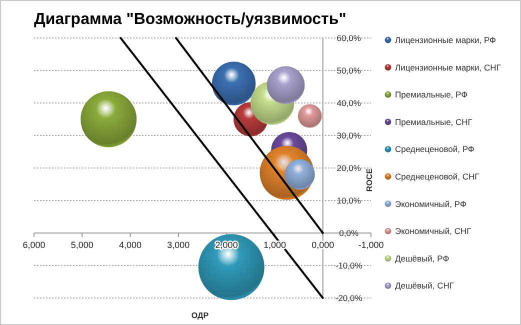 Image resolution: width=521 pixels, height=325 pixels. Describe the element at coordinates (371, 245) in the screenshot. I see `x-tick-label: -1,000` at that location.